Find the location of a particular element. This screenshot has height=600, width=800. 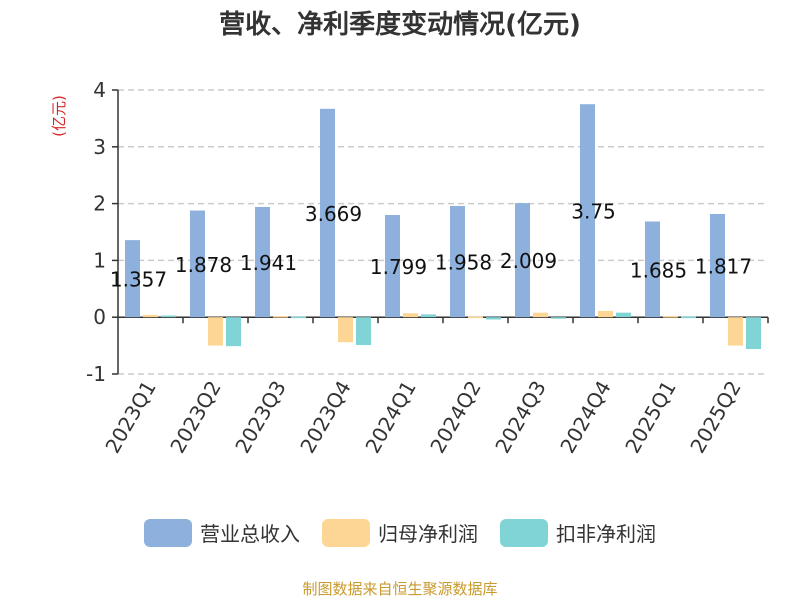

data-label-revenue: 1.878 is located at coordinates (203, 265).